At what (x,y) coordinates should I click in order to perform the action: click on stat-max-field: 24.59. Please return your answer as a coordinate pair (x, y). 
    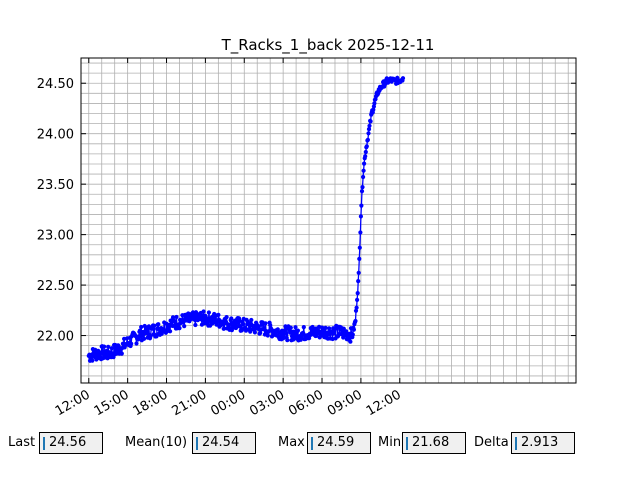
    Looking at the image, I should click on (339, 443).